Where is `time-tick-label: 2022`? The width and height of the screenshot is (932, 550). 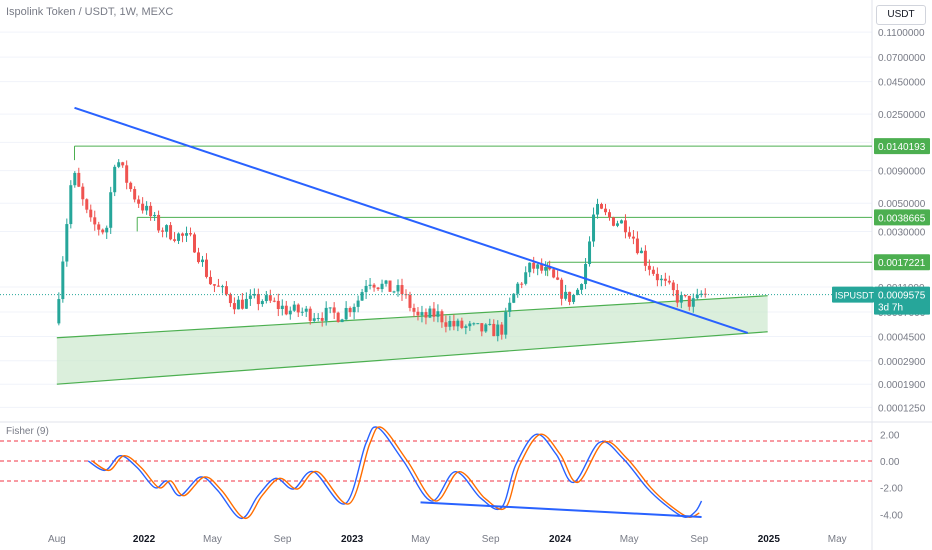 time-tick-label: 2022 is located at coordinates (144, 539).